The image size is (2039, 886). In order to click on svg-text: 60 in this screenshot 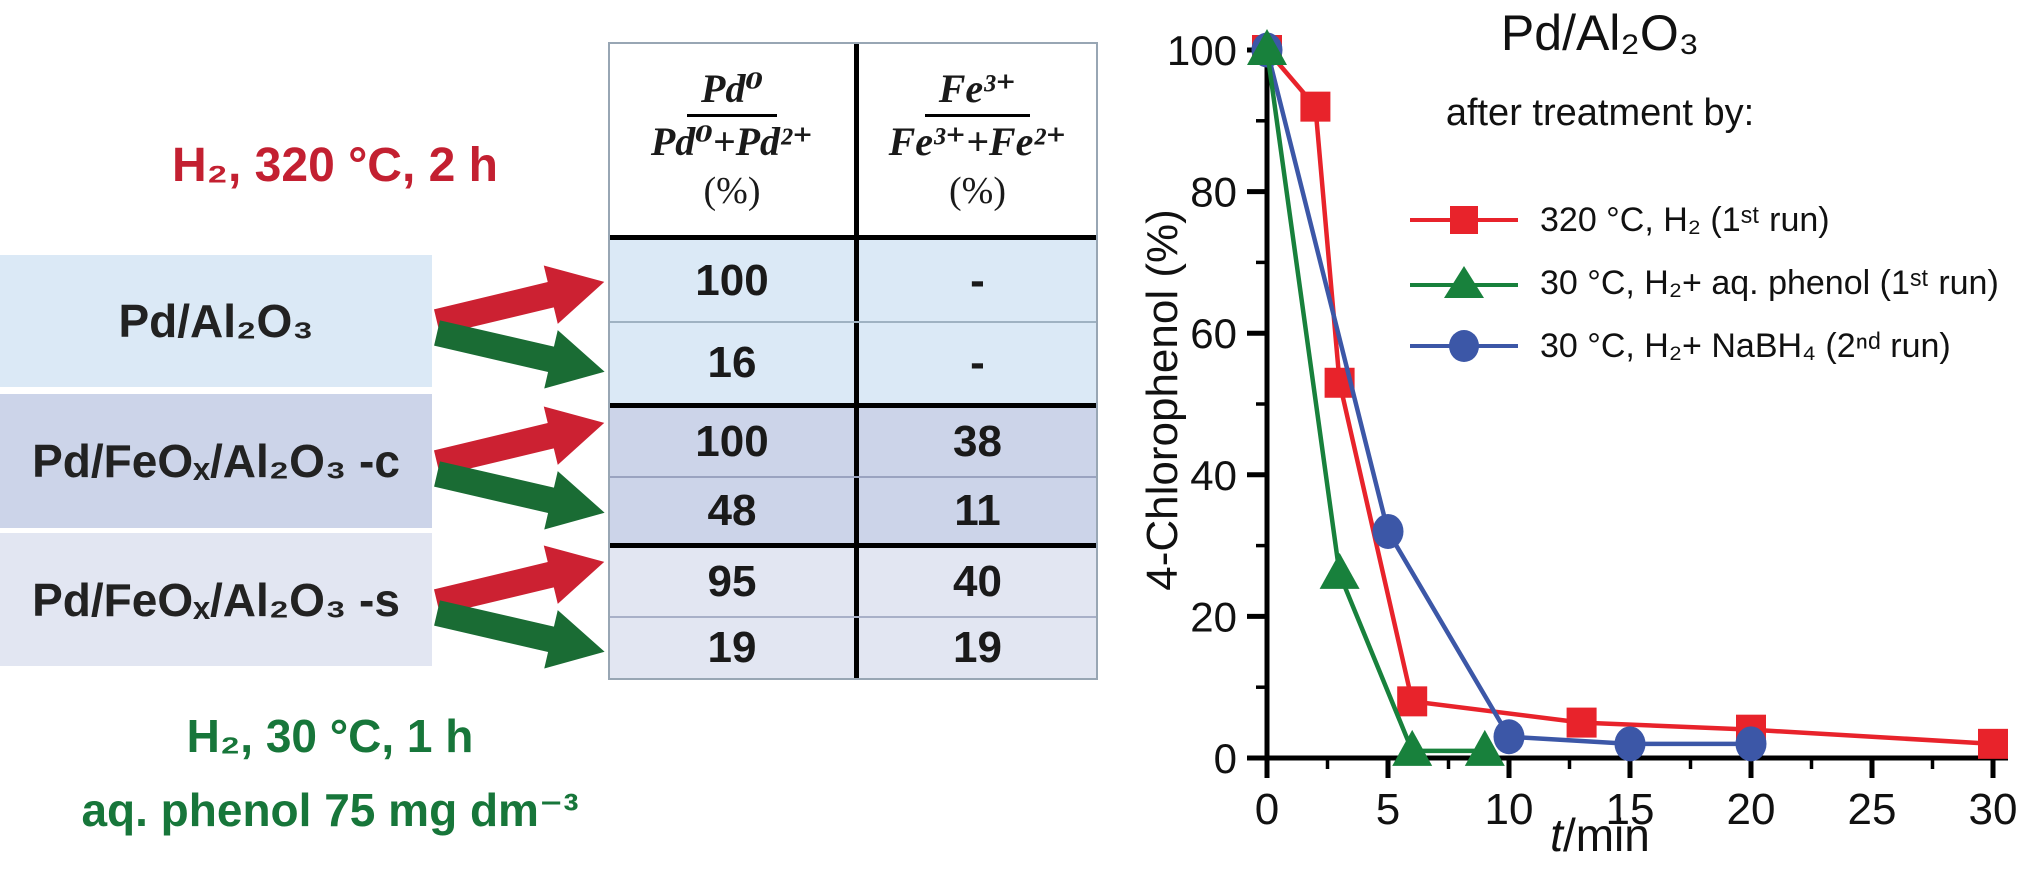, I will do `click(1213, 333)`.